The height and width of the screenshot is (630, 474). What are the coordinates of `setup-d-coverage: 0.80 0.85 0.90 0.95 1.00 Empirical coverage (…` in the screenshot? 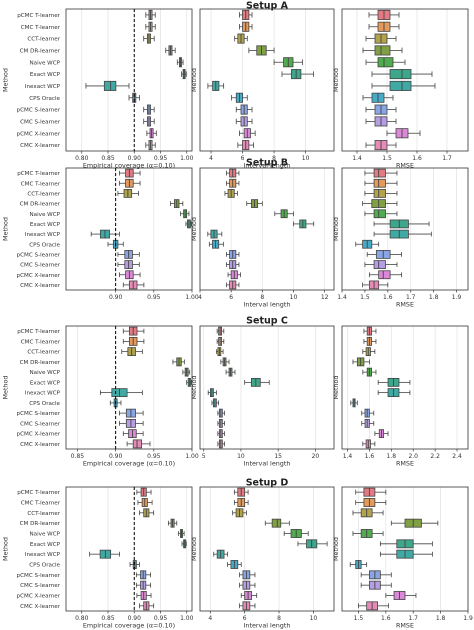 It's located at (98, 558).